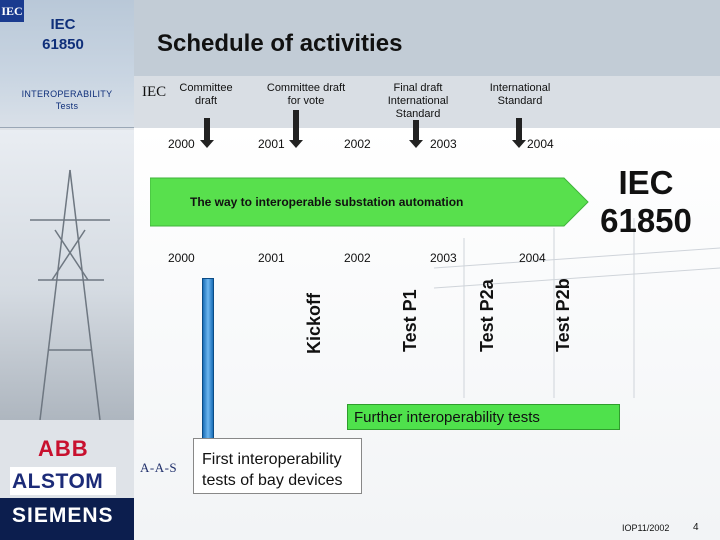 Image resolution: width=720 pixels, height=540 pixels. Describe the element at coordinates (427, 38) in the screenshot. I see `header-title-band` at that location.